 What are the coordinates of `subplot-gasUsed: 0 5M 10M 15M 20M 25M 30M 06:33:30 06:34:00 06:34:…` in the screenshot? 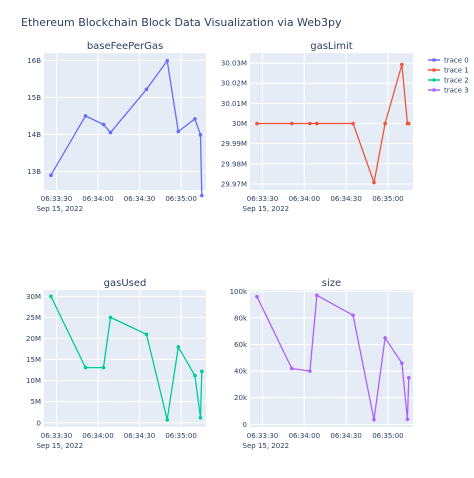 It's located at (116, 364).